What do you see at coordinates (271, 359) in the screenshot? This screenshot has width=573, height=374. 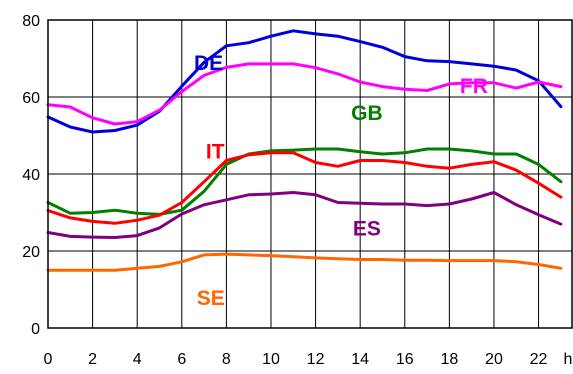 I see `x-tick-label: 10` at bounding box center [271, 359].